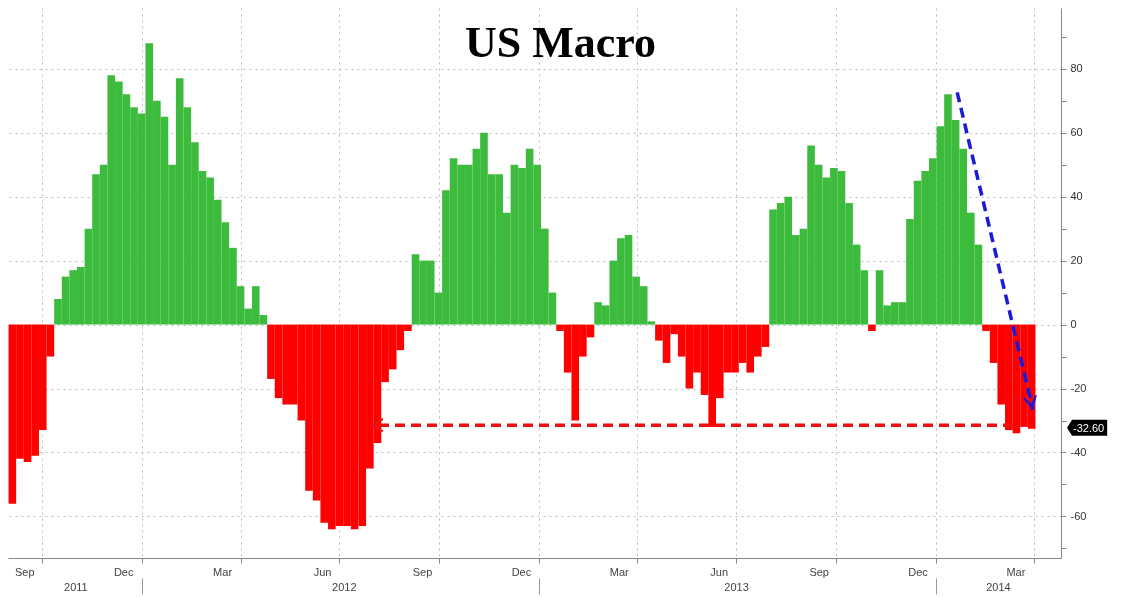  Describe the element at coordinates (1076, 260) in the screenshot. I see `y-tick-label: 20` at that location.